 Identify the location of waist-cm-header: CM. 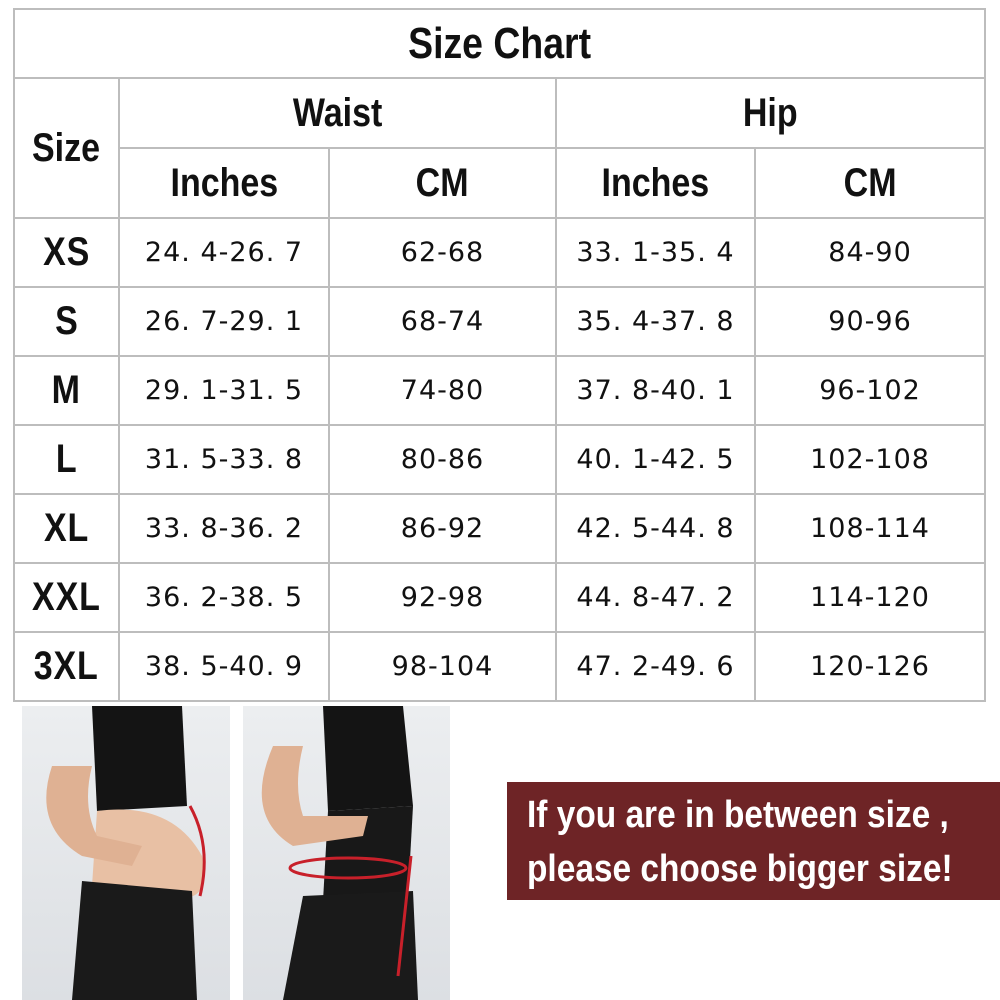
(442, 183).